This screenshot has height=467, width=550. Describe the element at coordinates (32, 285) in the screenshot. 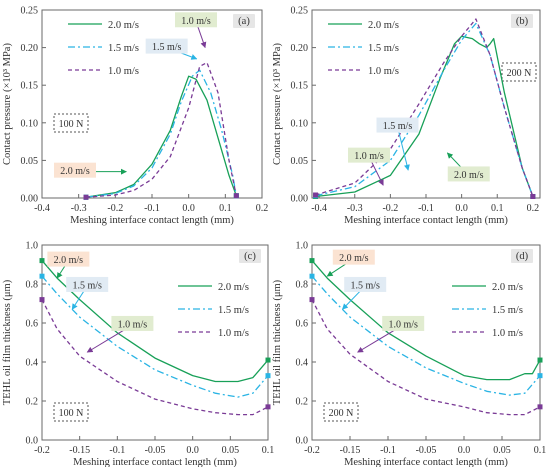

I see `y-tick-label: 0.8` at that location.